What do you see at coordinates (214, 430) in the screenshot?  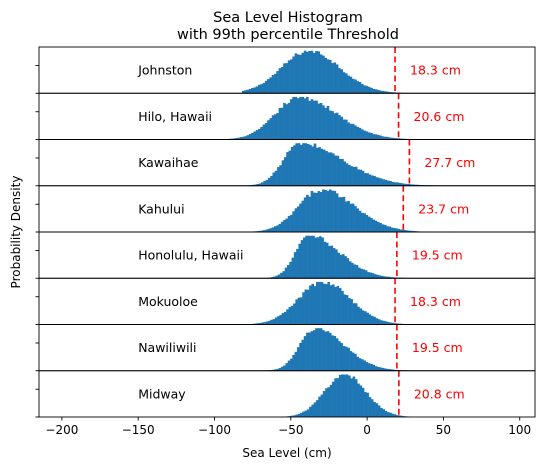 I see `x-tick-label: −100` at bounding box center [214, 430].